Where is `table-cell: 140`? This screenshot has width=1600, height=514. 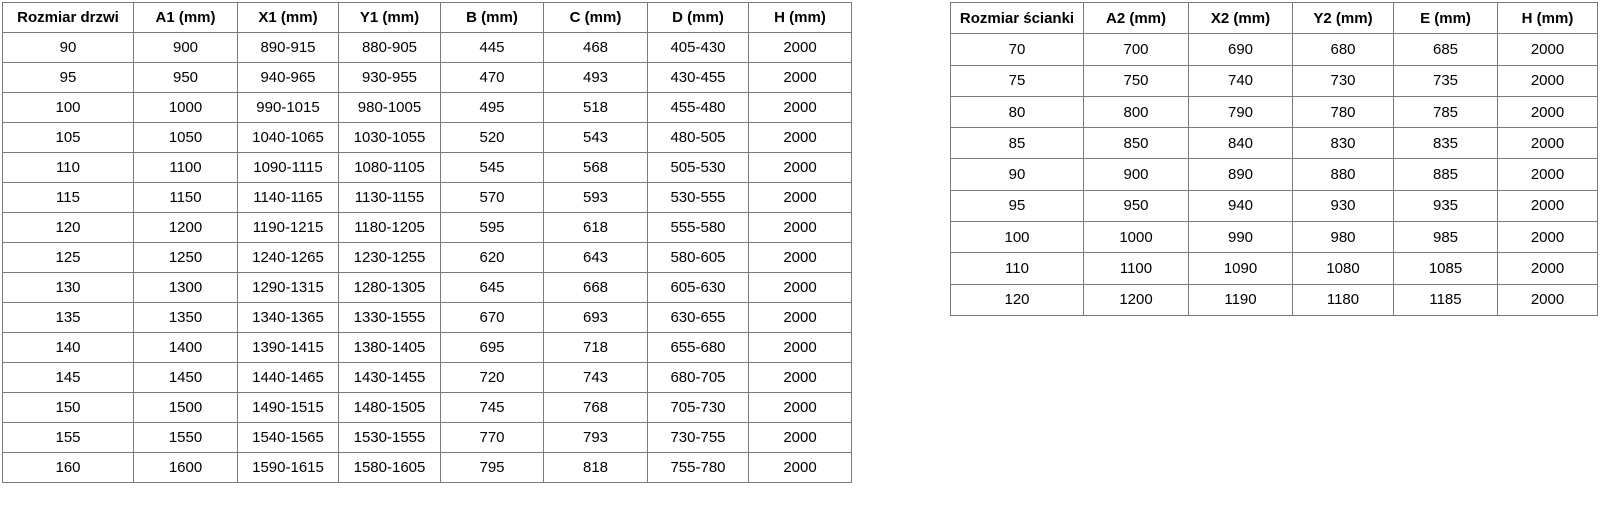
table-cell: 140 is located at coordinates (68, 347).